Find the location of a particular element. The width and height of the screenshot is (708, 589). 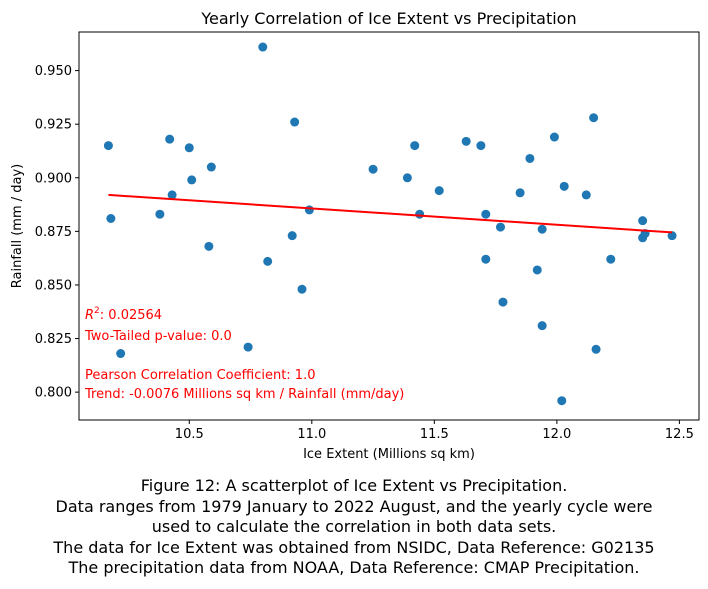

x-tick-label: 11.0 is located at coordinates (311, 434).